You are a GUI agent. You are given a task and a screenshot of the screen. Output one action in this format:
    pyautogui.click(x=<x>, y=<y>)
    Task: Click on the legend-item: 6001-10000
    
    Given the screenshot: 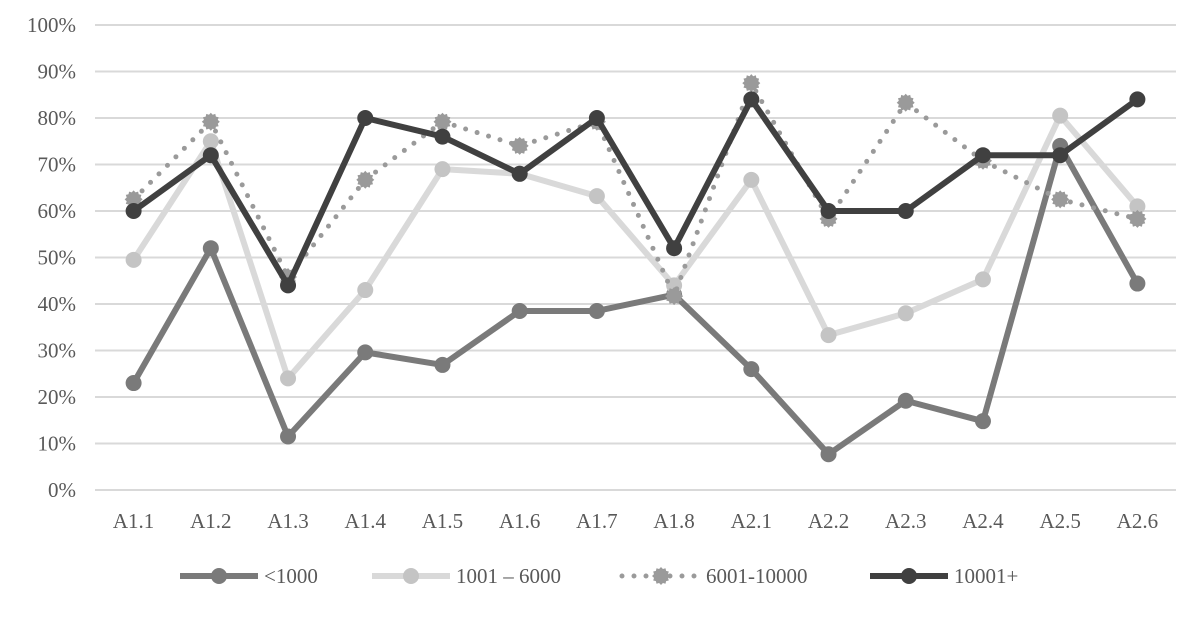 What is the action you would take?
    pyautogui.click(x=713, y=576)
    